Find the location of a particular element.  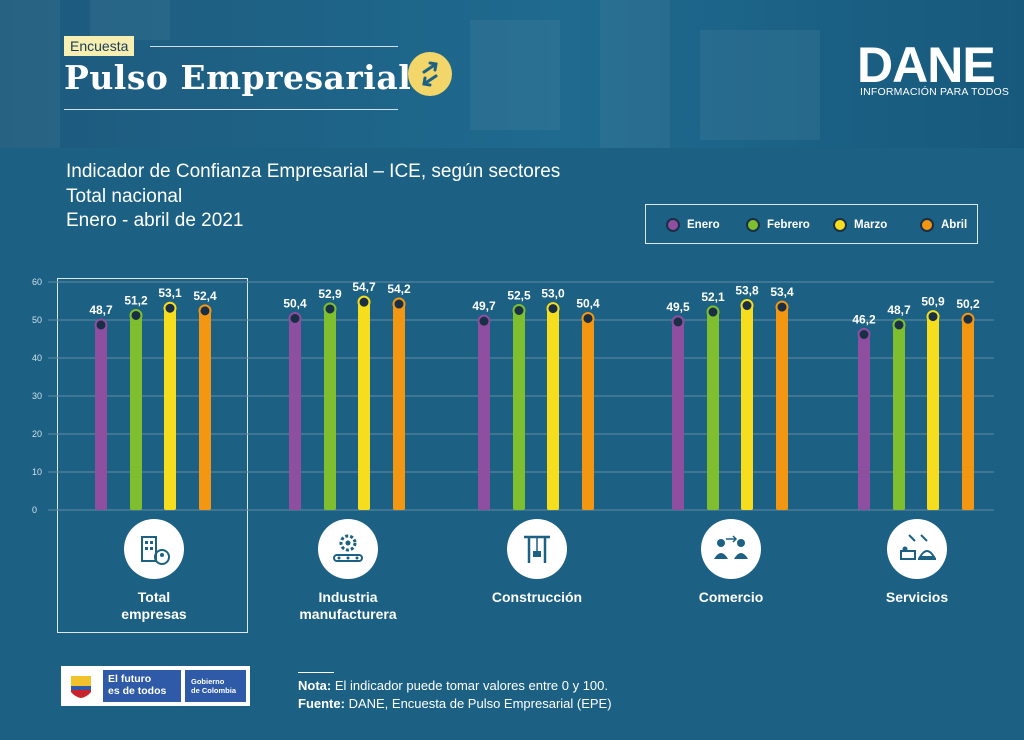

data-label: 52,1 is located at coordinates (713, 297).